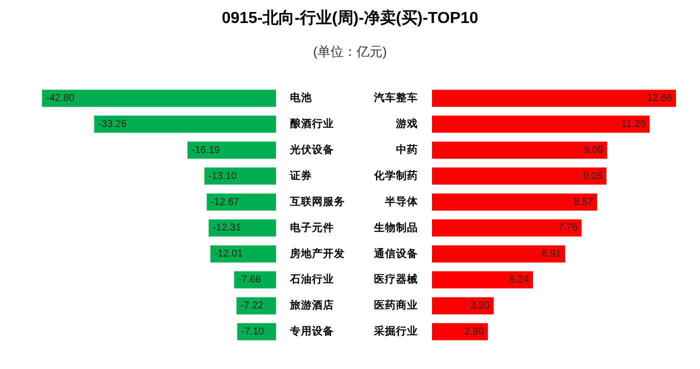 This screenshot has width=700, height=369. I want to click on y-tick-label: 汽车整车, so click(395, 97).